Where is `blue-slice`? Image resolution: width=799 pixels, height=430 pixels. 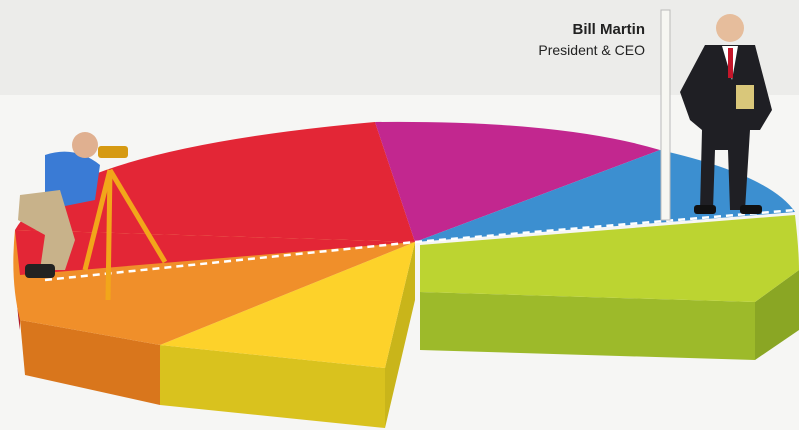 blue-slice is located at coordinates (605, 196).